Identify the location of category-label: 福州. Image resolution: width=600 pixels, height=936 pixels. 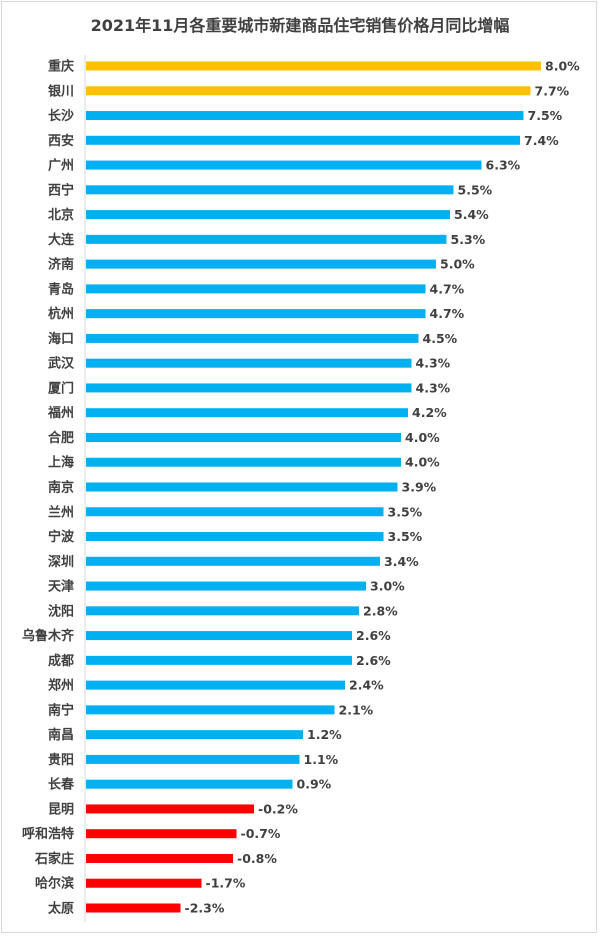
(60, 413).